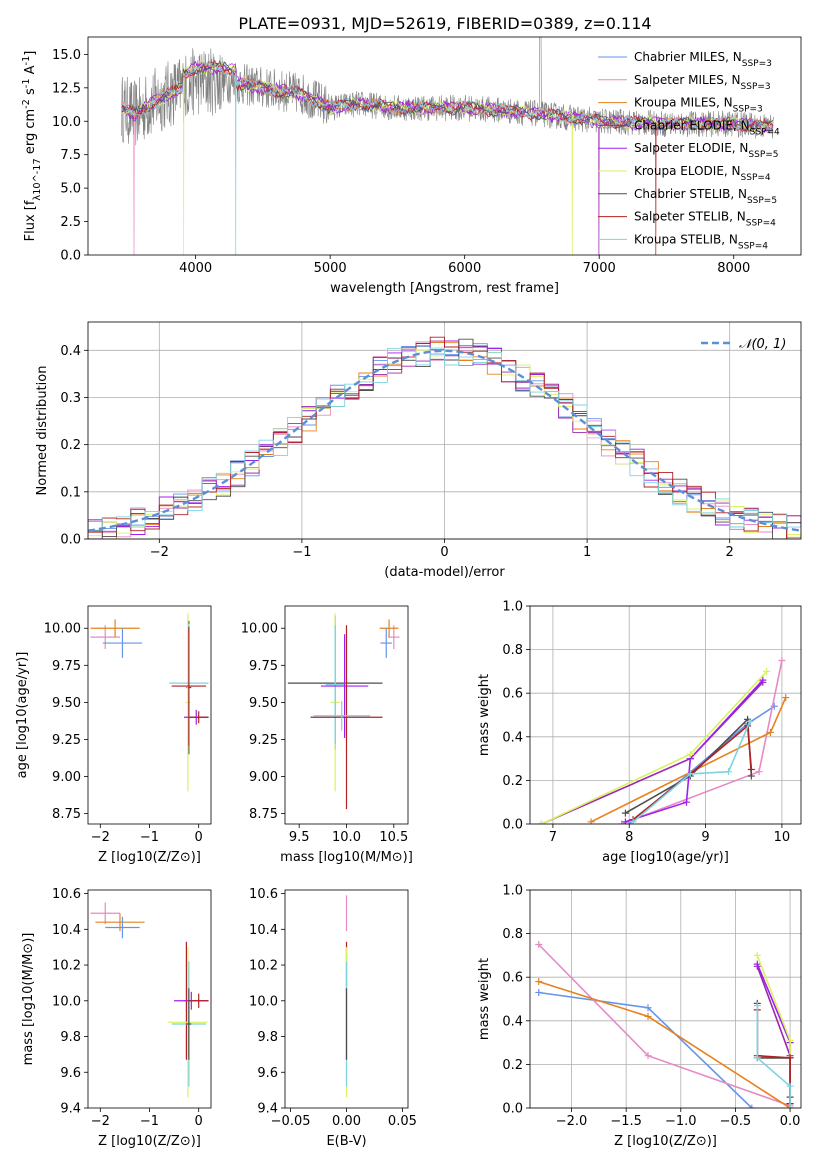 The width and height of the screenshot is (819, 1170). What do you see at coordinates (444, 440) in the screenshot?
I see `normal-curve` at bounding box center [444, 440].